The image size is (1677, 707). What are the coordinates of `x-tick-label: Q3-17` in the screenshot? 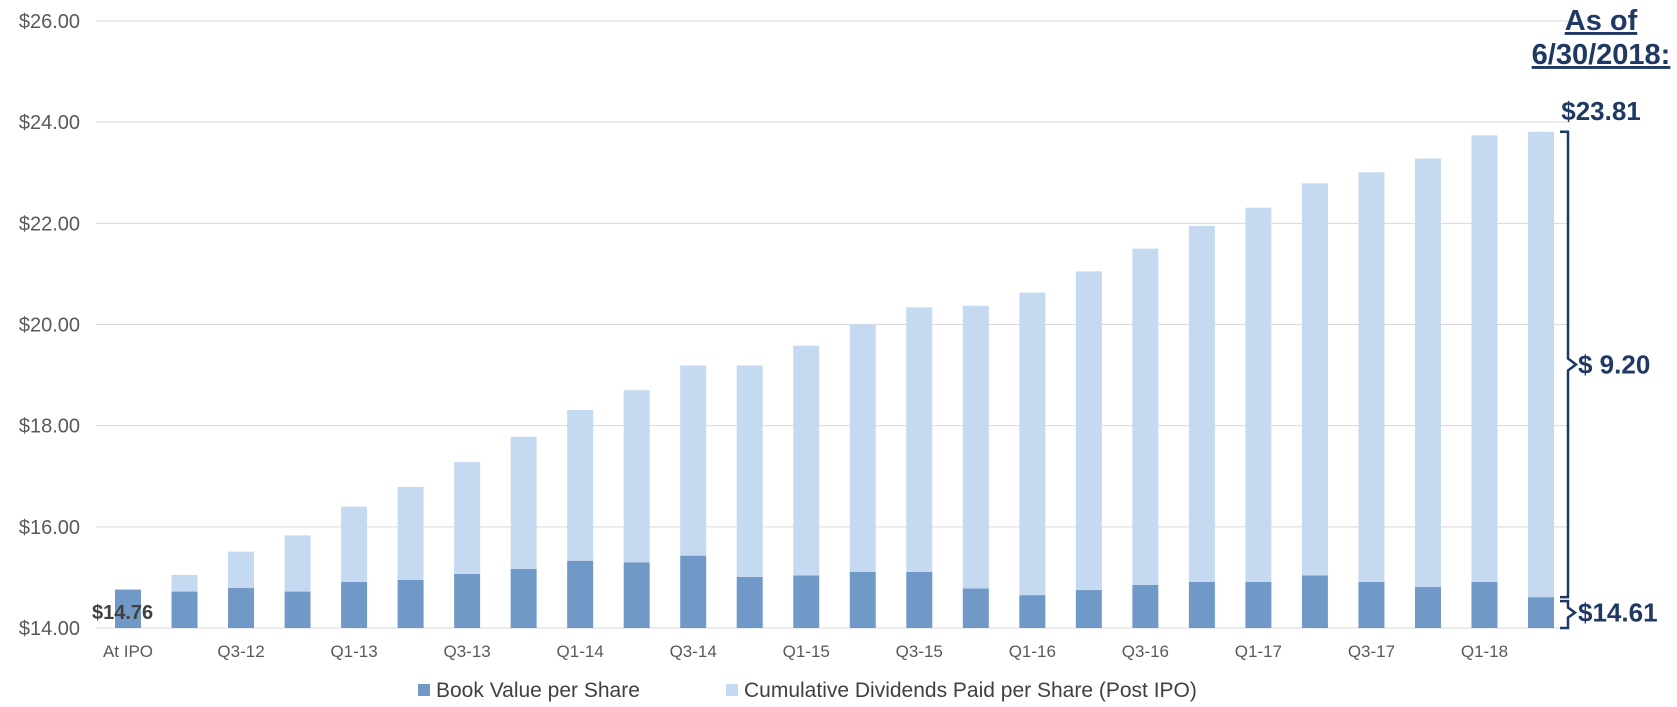 It's located at (1371, 651).